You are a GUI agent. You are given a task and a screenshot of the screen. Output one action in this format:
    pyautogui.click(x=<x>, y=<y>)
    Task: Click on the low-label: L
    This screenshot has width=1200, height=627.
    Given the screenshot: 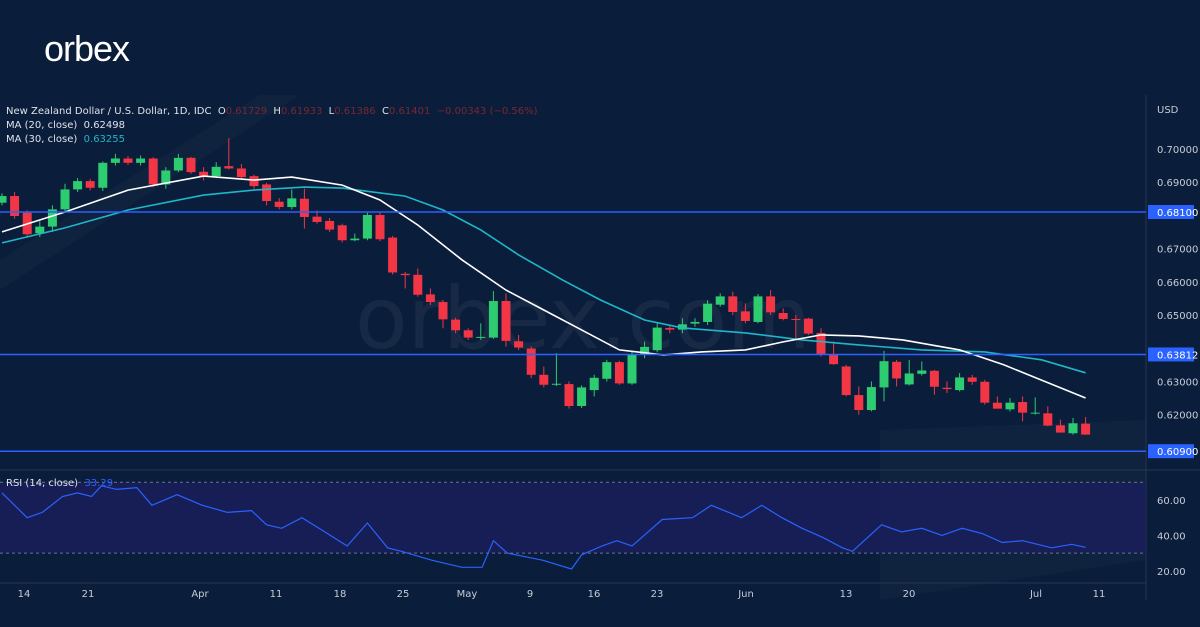 What is the action you would take?
    pyautogui.click(x=331, y=111)
    